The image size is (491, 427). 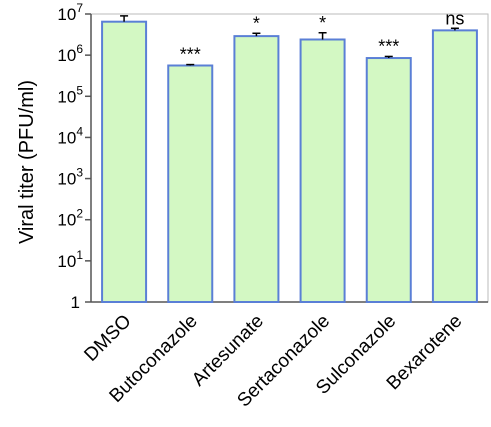 I want to click on y-tick-label: 10³, so click(x=70, y=177).